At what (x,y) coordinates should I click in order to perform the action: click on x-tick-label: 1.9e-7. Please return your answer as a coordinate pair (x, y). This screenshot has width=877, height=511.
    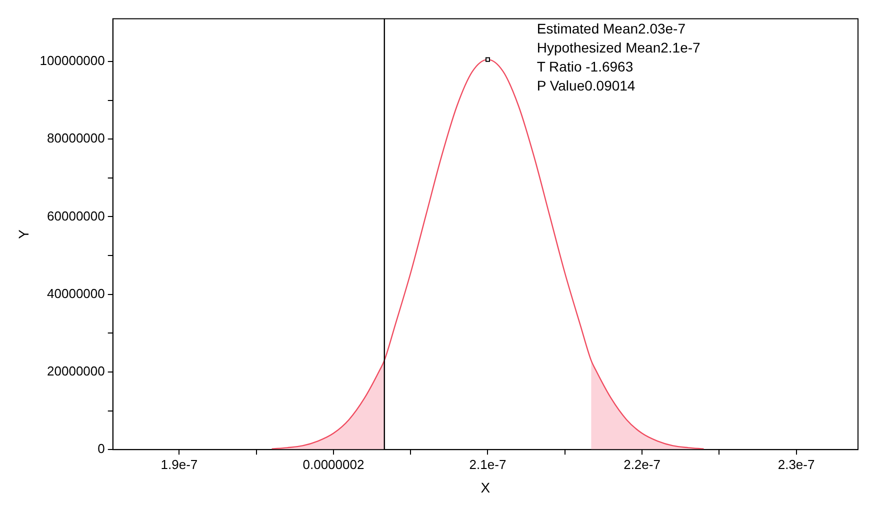
    Looking at the image, I should click on (179, 464).